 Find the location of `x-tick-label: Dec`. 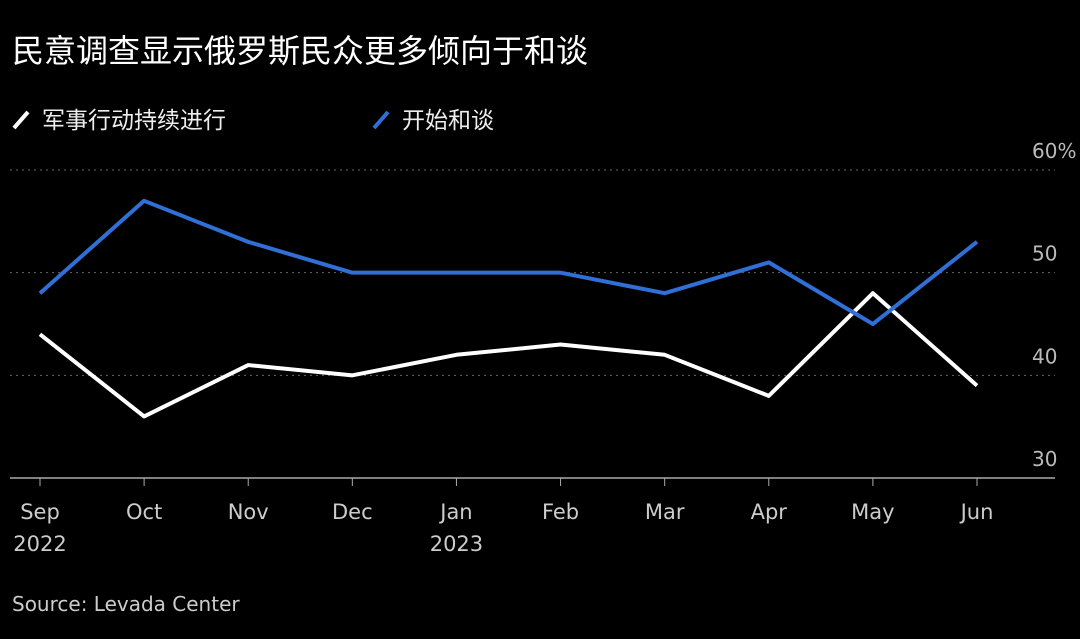

x-tick-label: Dec is located at coordinates (352, 512).